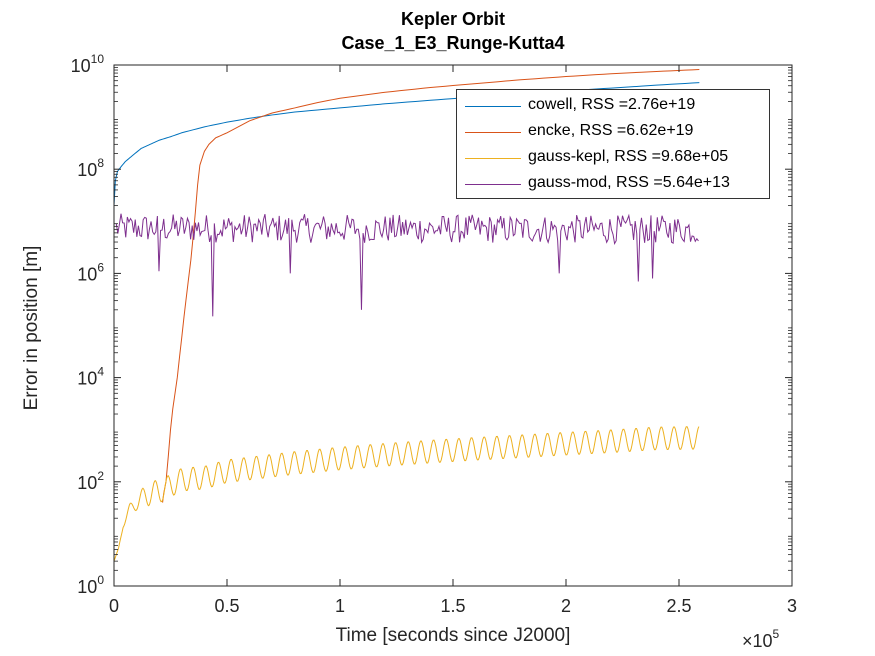  I want to click on x-tick-label: 0, so click(114, 606).